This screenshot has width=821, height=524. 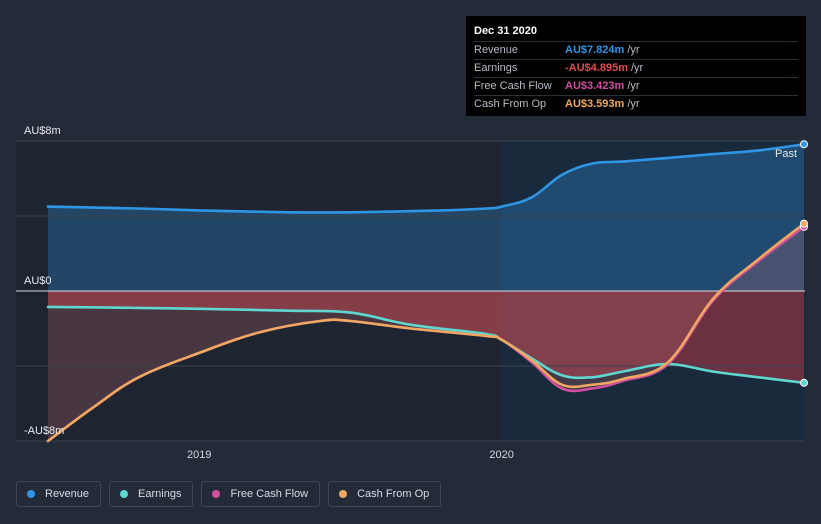 What do you see at coordinates (160, 494) in the screenshot?
I see `legend-label: Earnings` at bounding box center [160, 494].